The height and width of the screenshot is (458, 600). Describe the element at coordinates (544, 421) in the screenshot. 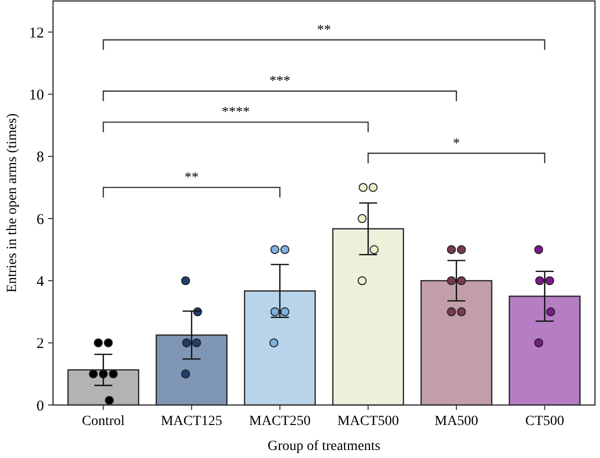

I see `x-tick-label: CT500` at that location.